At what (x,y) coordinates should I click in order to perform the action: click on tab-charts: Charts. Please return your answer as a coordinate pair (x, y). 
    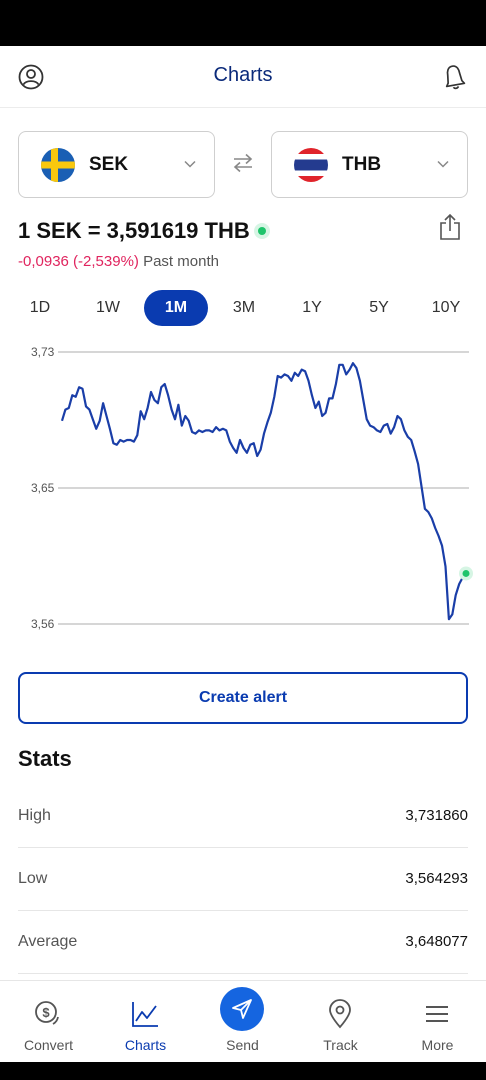
    Looking at the image, I should click on (145, 1022).